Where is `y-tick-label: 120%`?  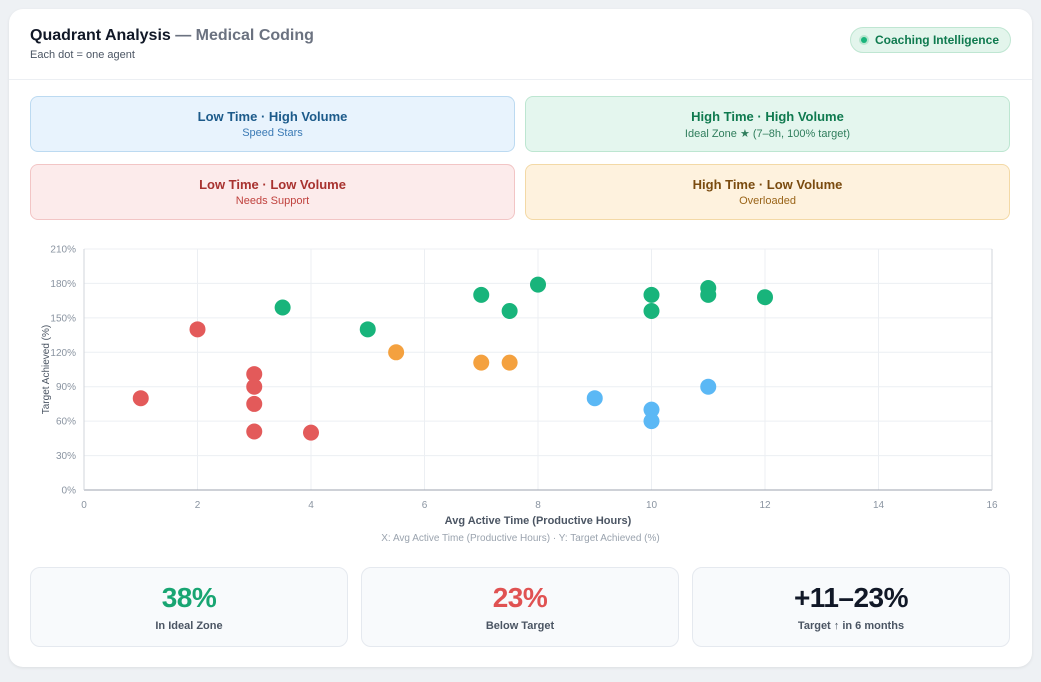 y-tick-label: 120% is located at coordinates (63, 353).